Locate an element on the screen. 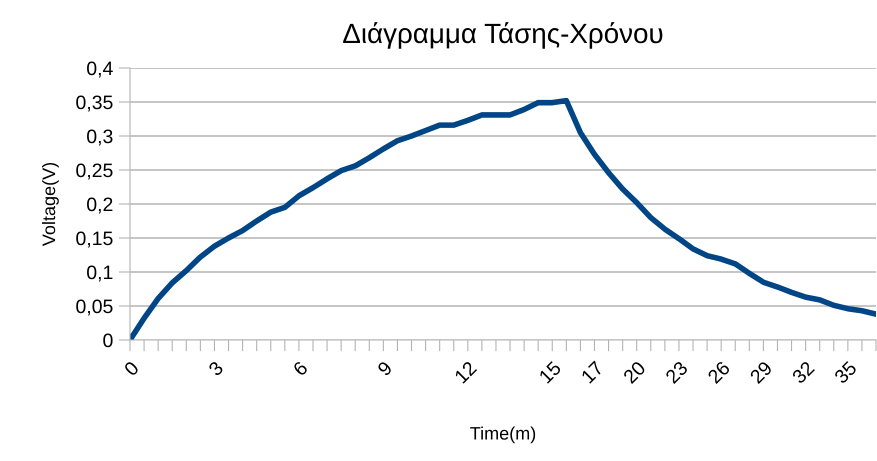  y-tick-label: 0,15 is located at coordinates (94, 239).